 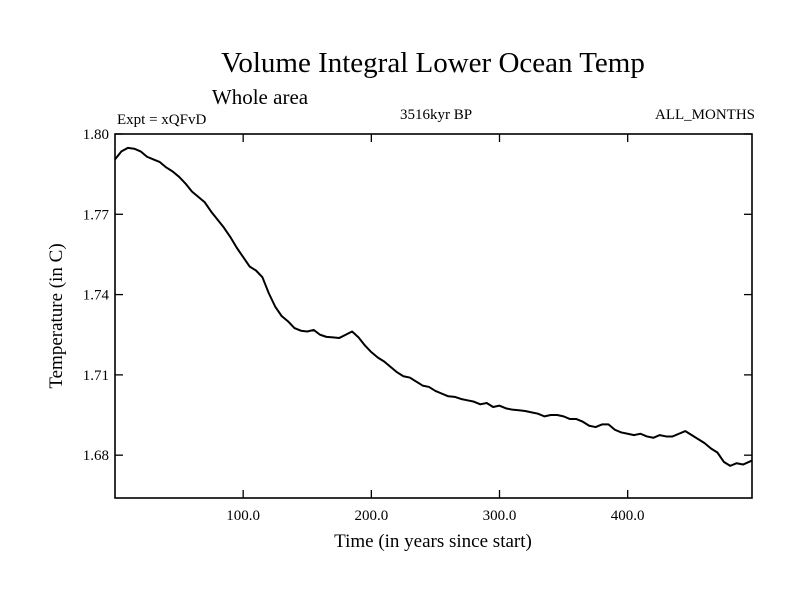 What do you see at coordinates (433, 541) in the screenshot?
I see `x-axis-label: Time (in years since start)` at bounding box center [433, 541].